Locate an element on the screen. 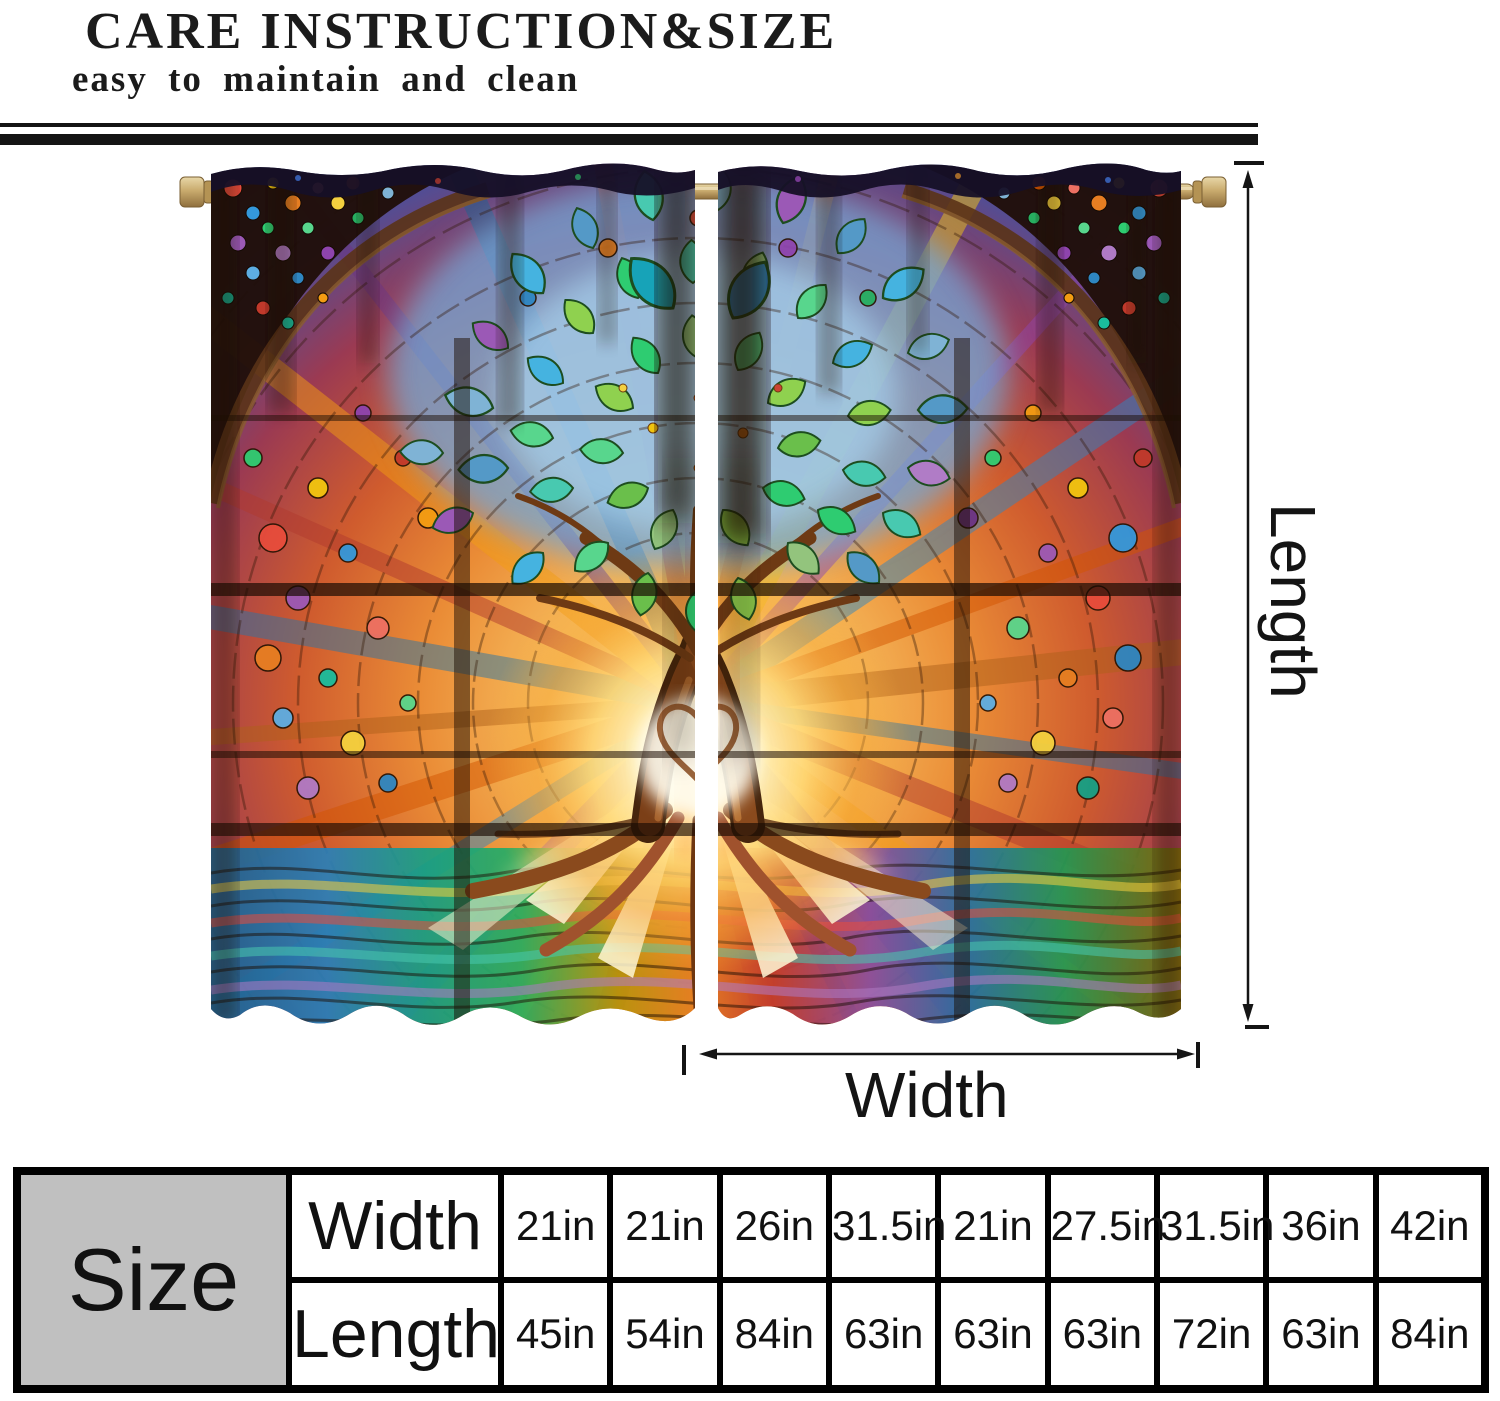  length-dimension-label: Length is located at coordinates (1293, 601).